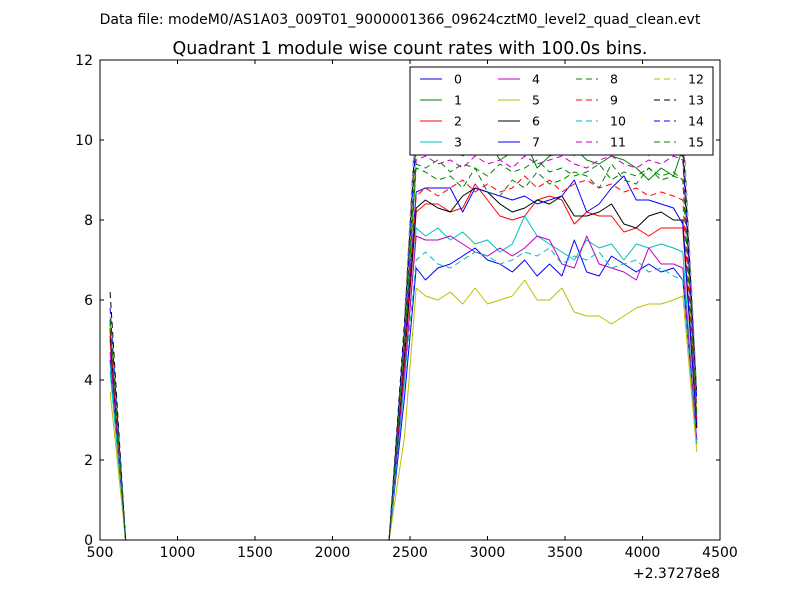 This screenshot has height=600, width=800. I want to click on x-tick-label: 2500, so click(410, 553).